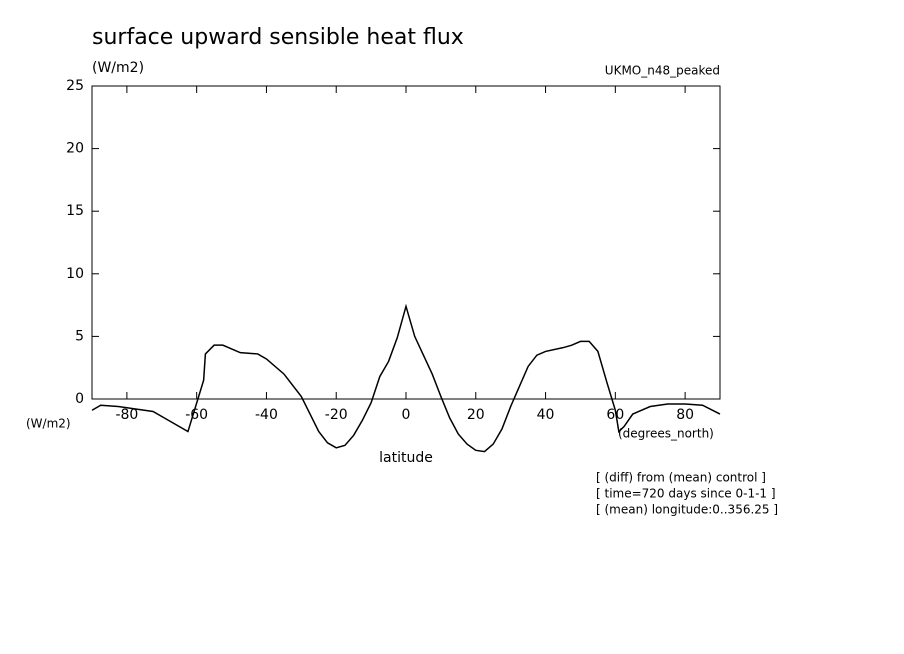  I want to click on dataset-label: UKMO_n48_peaked, so click(662, 71).